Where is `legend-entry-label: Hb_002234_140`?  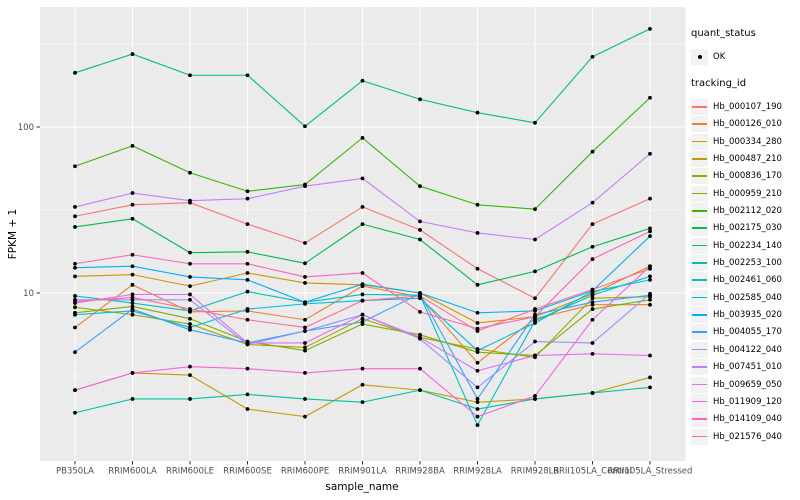 legend-entry-label: Hb_002234_140 is located at coordinates (747, 245).